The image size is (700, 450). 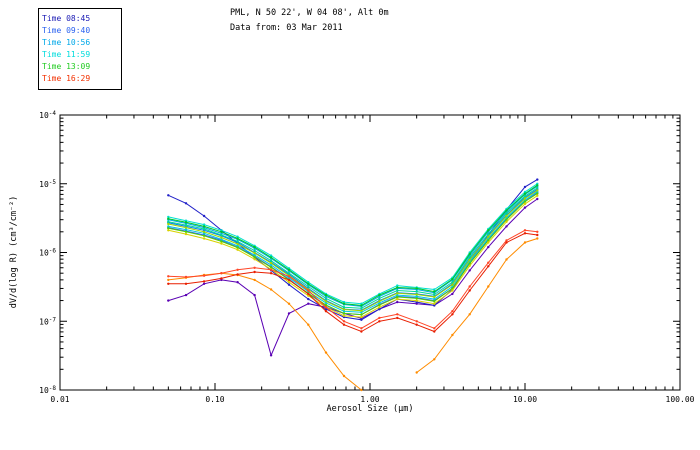 What do you see at coordinates (370, 409) in the screenshot?
I see `x-axis-label: Aerosol Size (μm)` at bounding box center [370, 409].